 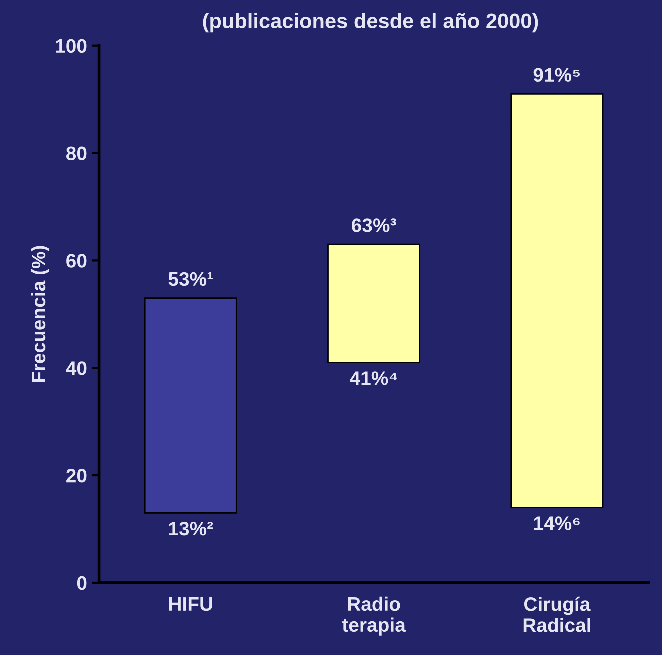 What do you see at coordinates (76, 369) in the screenshot?
I see `y-tick-label: 40` at bounding box center [76, 369].